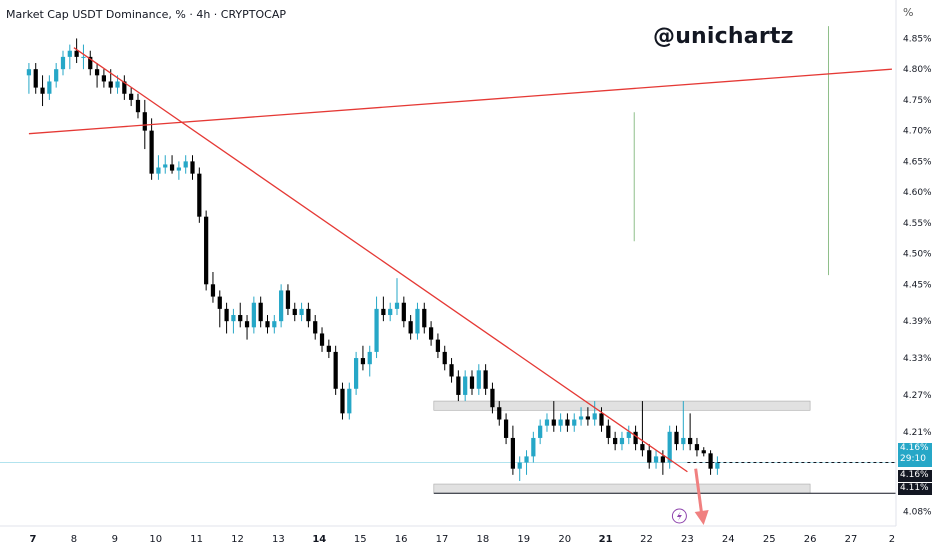 The height and width of the screenshot is (555, 932). Describe the element at coordinates (687, 539) in the screenshot. I see `x-tick-label: 23` at that location.